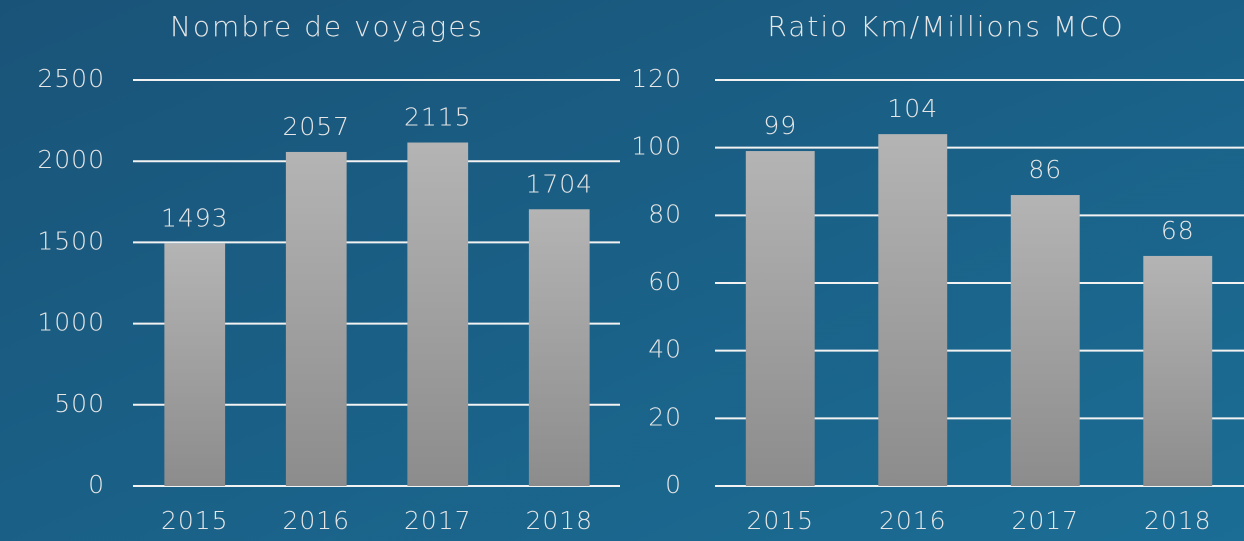 This screenshot has width=1244, height=541. What do you see at coordinates (195, 218) in the screenshot?
I see `data-label: 1493` at bounding box center [195, 218].